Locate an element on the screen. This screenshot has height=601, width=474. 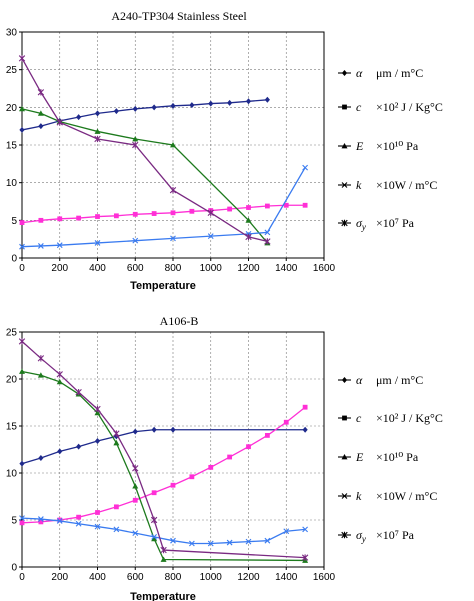
y-tick-label: 10 is located at coordinates (12, 474).